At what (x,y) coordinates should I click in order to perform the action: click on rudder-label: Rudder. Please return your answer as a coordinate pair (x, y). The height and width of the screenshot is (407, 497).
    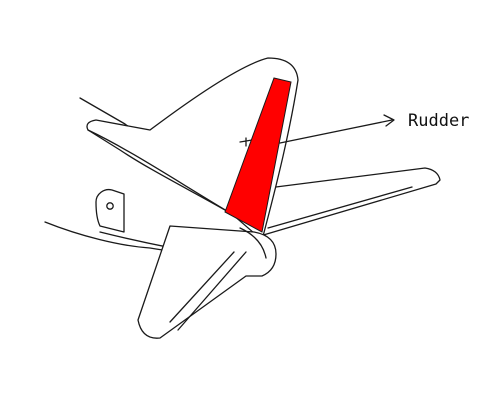
    Looking at the image, I should click on (438, 121).